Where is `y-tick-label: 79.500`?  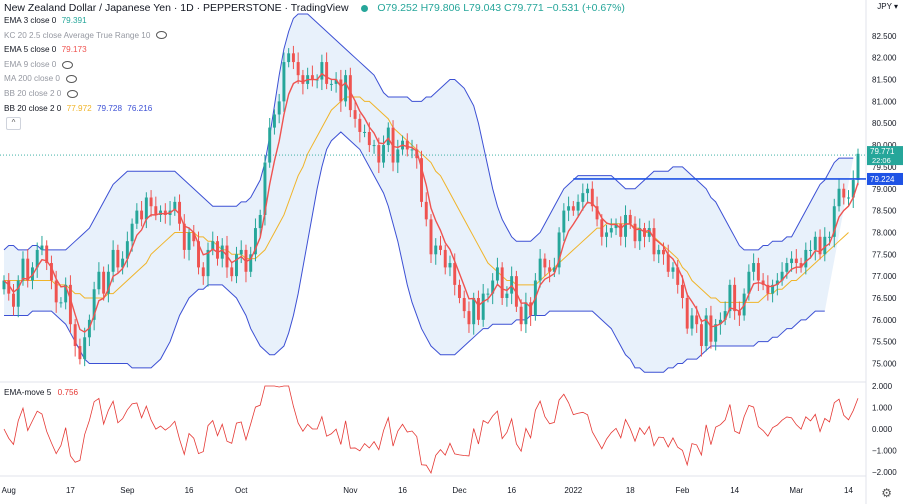
y-tick-label: 79.500 is located at coordinates (884, 167).